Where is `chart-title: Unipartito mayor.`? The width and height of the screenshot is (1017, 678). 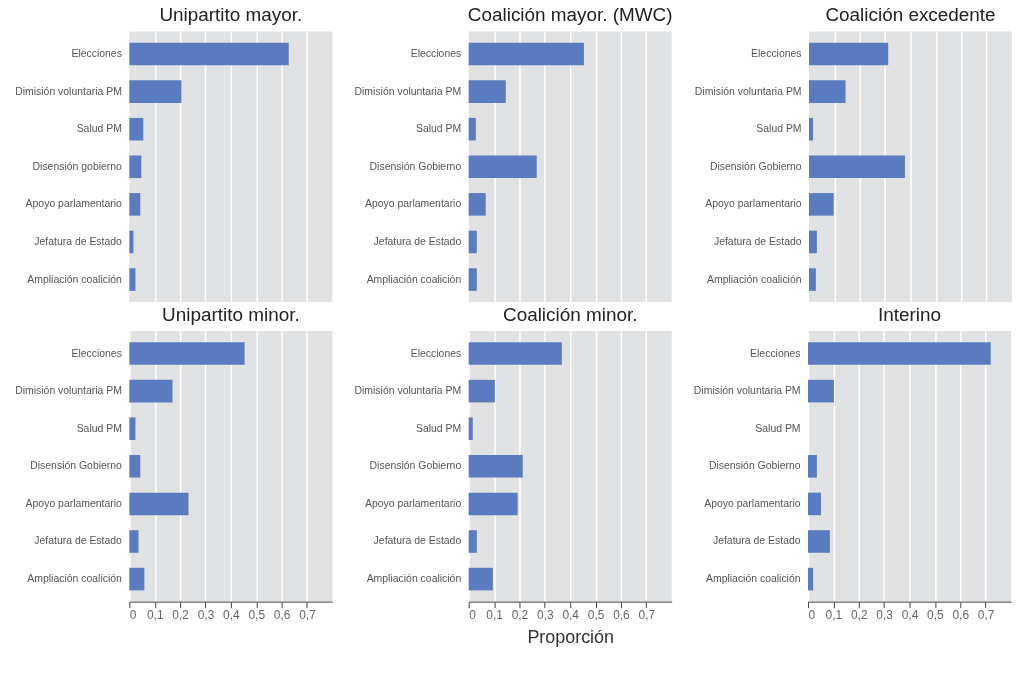 chart-title: Unipartito mayor. is located at coordinates (231, 15).